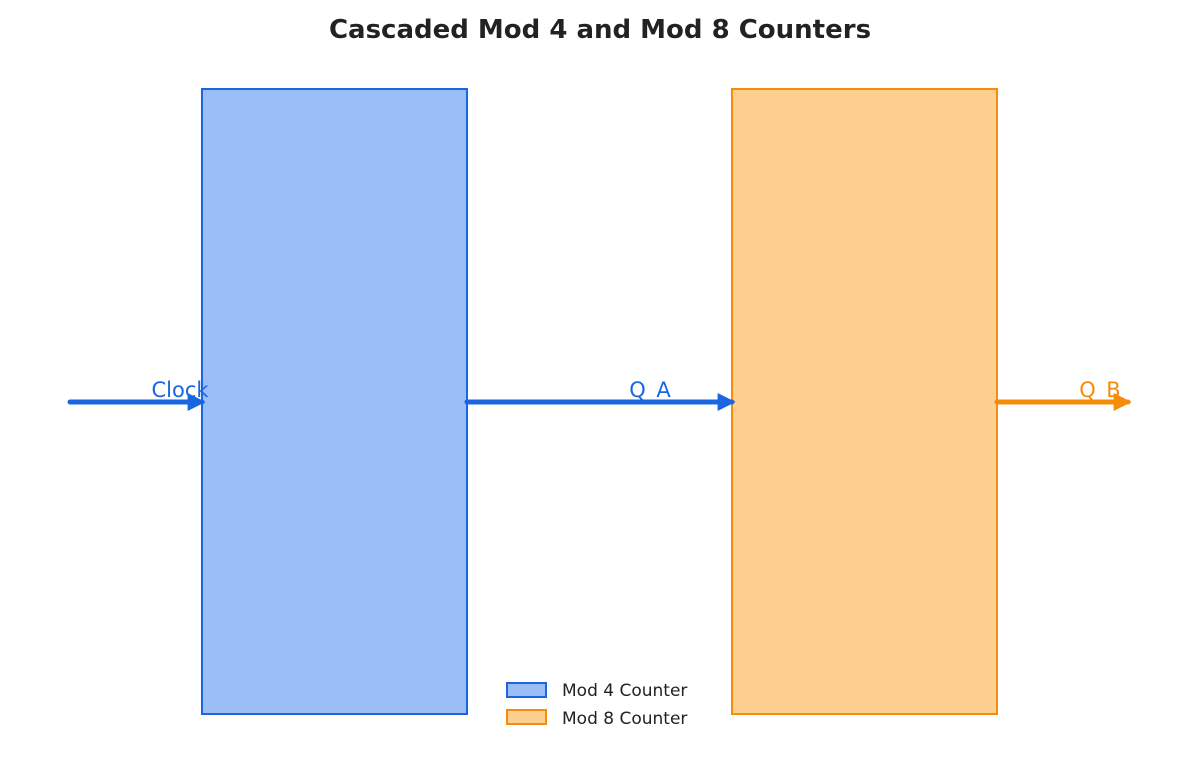  What do you see at coordinates (600, 30) in the screenshot?
I see `diagram-title: Cascaded Mod 4 and Mod 8 Counters` at bounding box center [600, 30].